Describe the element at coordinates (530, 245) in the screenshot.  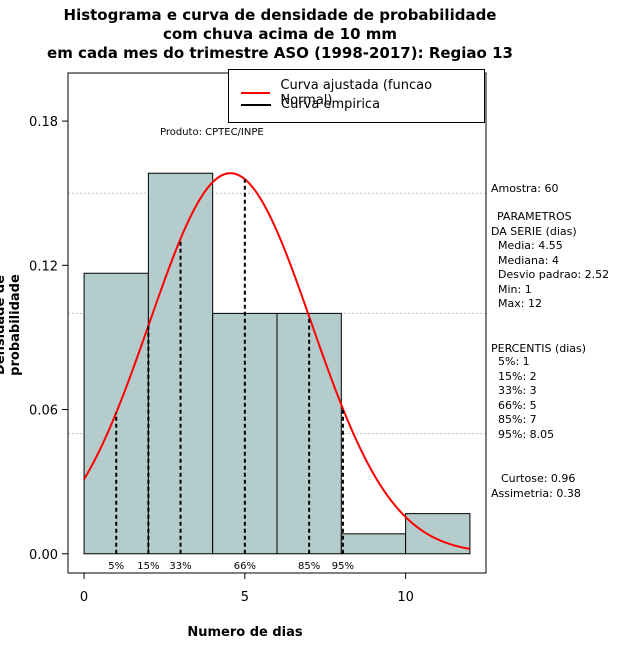
I see `param-mean: Media: 4.55` at that location.